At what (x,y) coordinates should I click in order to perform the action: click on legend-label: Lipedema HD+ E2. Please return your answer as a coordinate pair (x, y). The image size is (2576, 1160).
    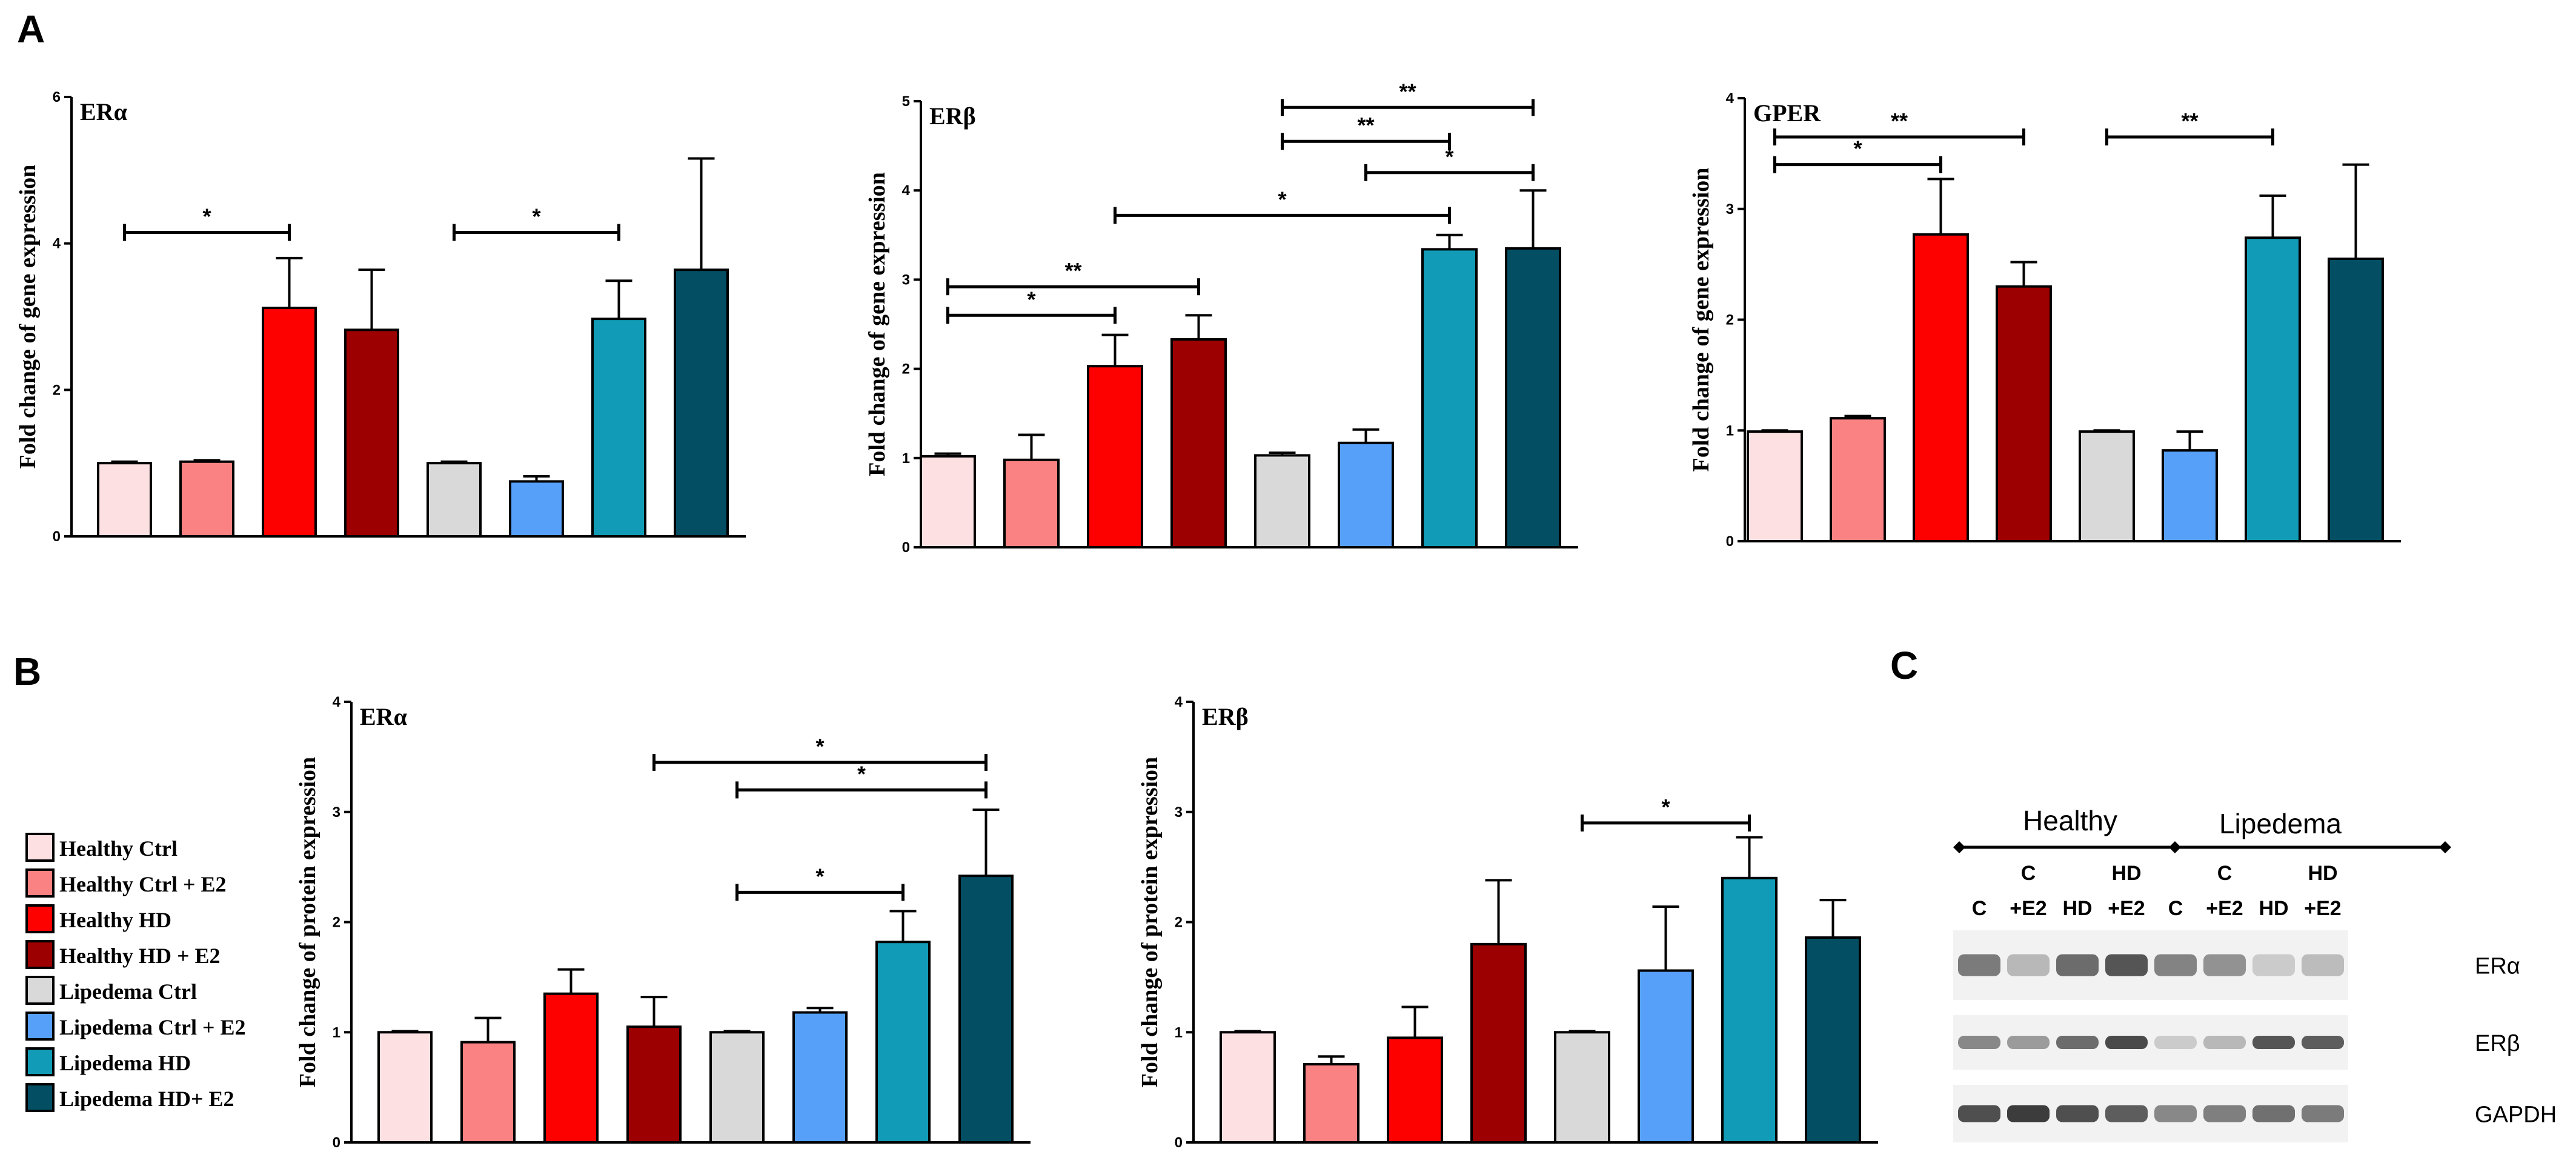
    Looking at the image, I should click on (146, 1099).